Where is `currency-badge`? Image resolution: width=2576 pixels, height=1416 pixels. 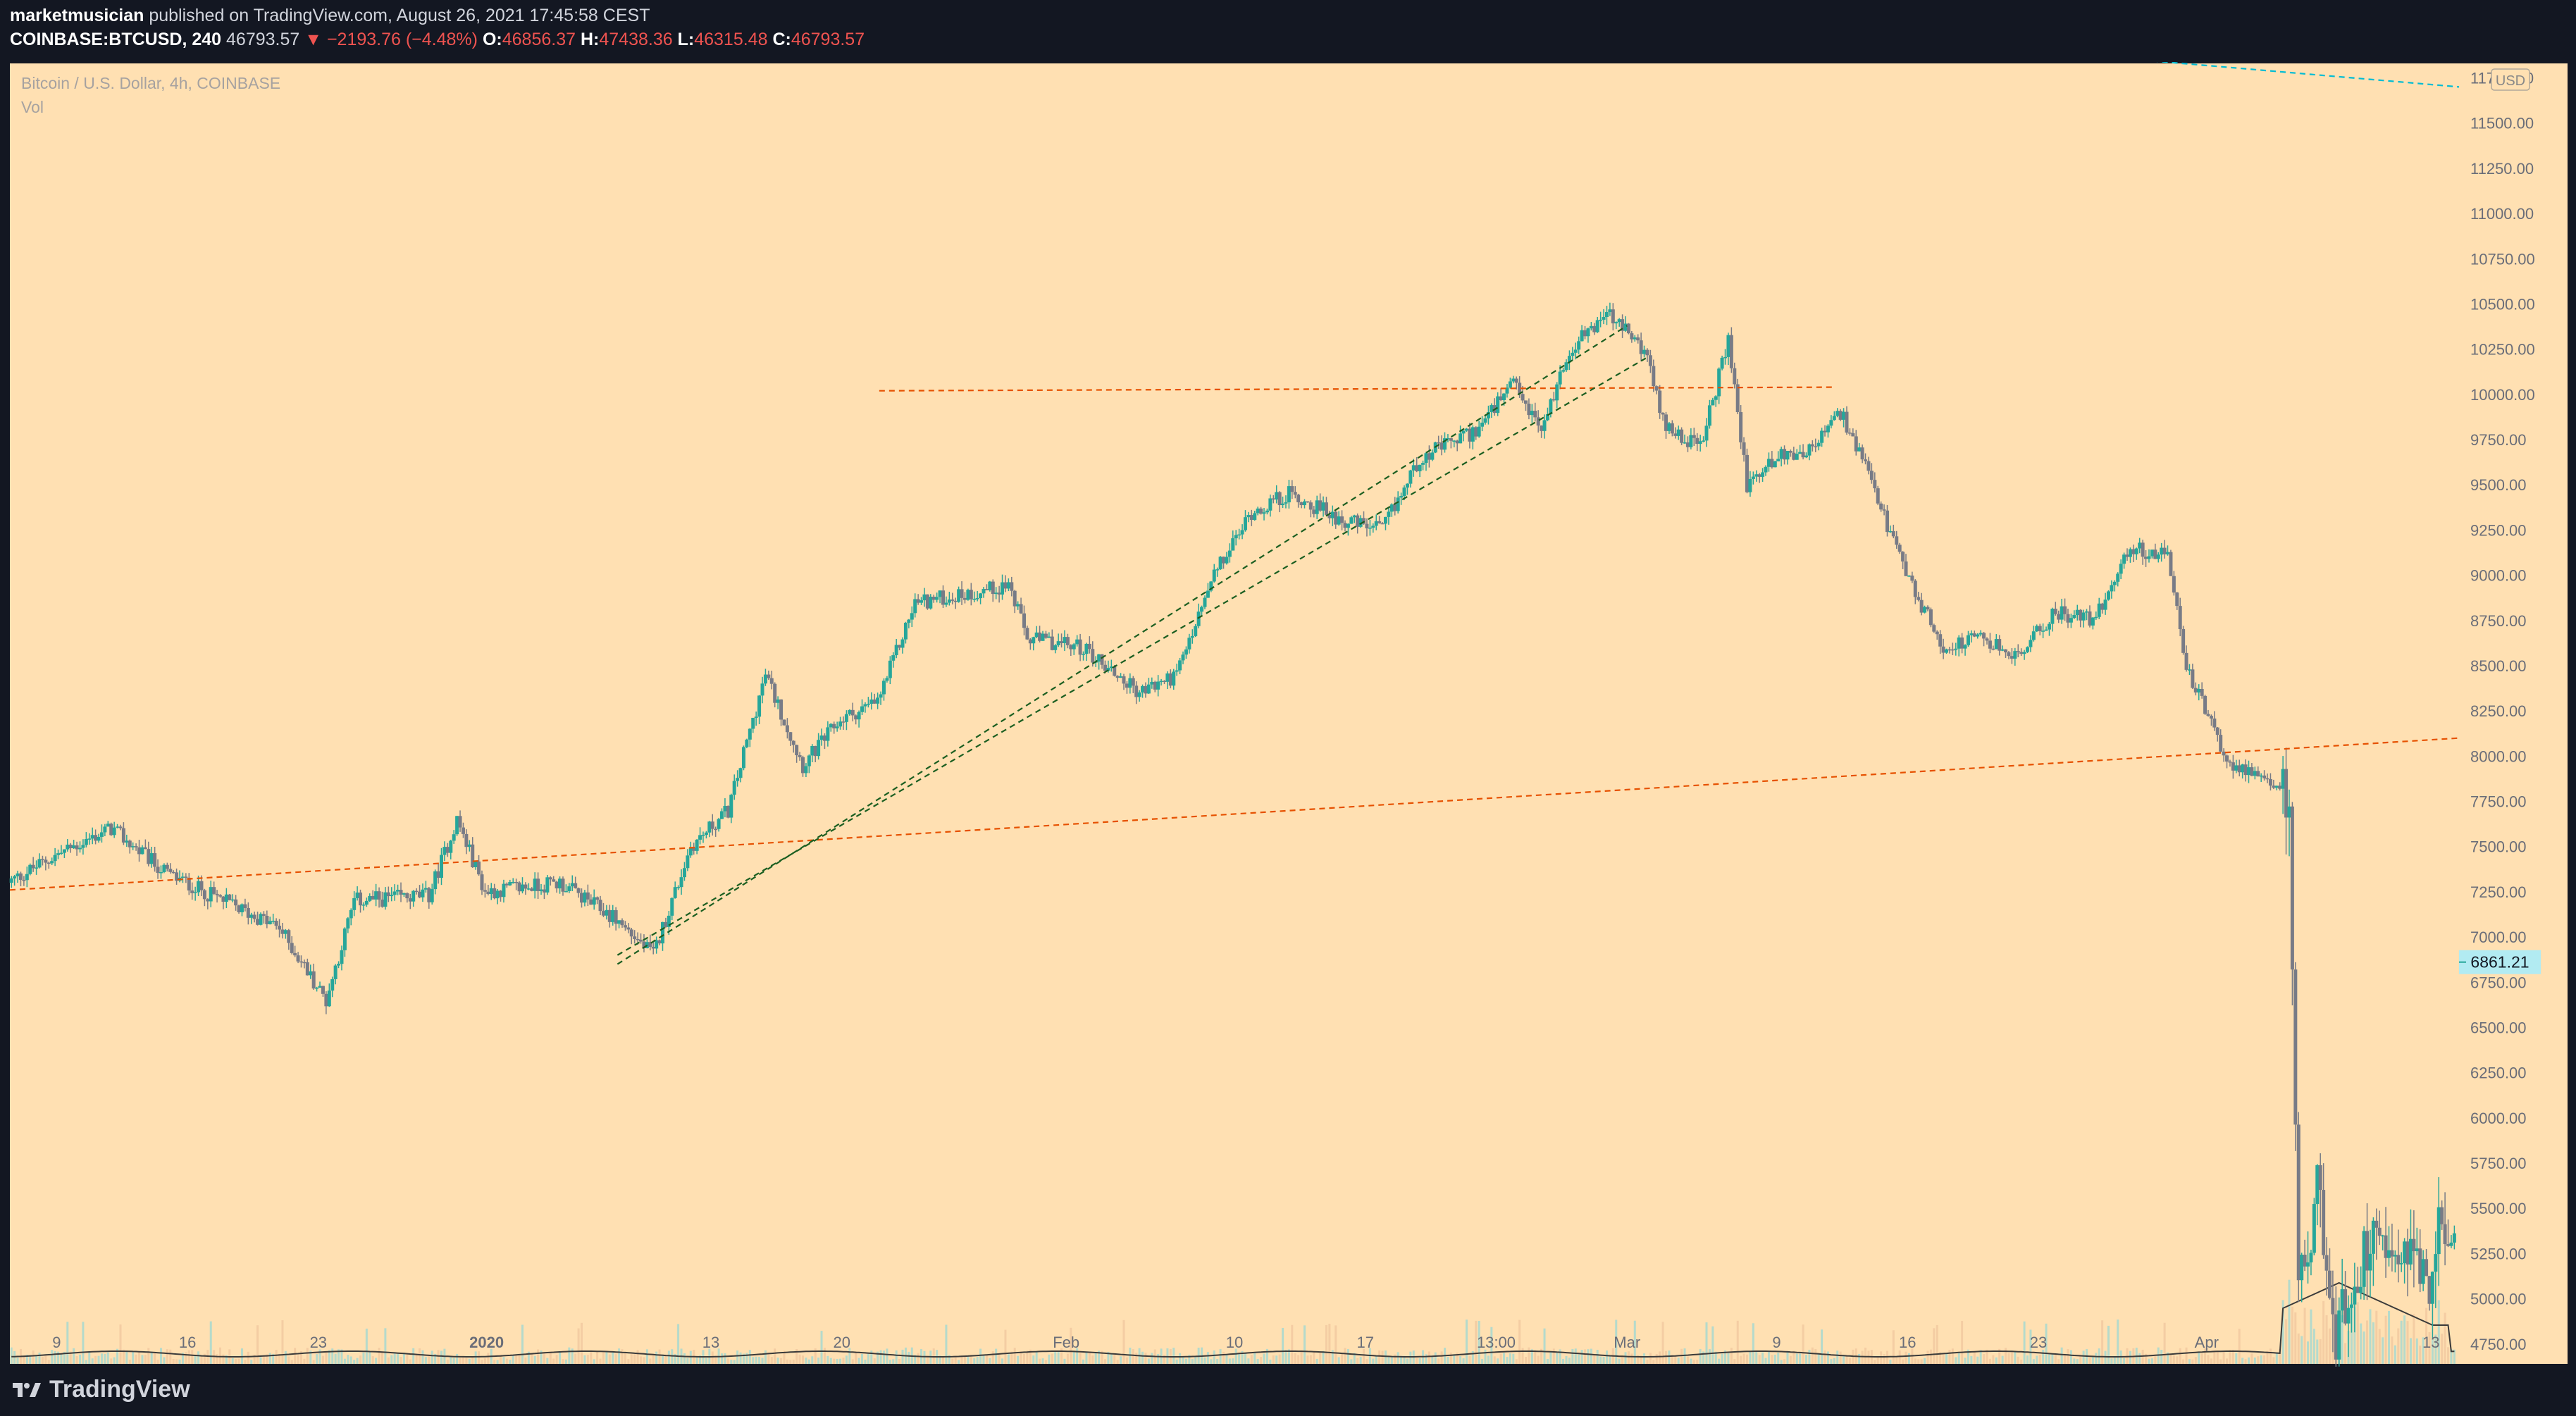
currency-badge is located at coordinates (2510, 79).